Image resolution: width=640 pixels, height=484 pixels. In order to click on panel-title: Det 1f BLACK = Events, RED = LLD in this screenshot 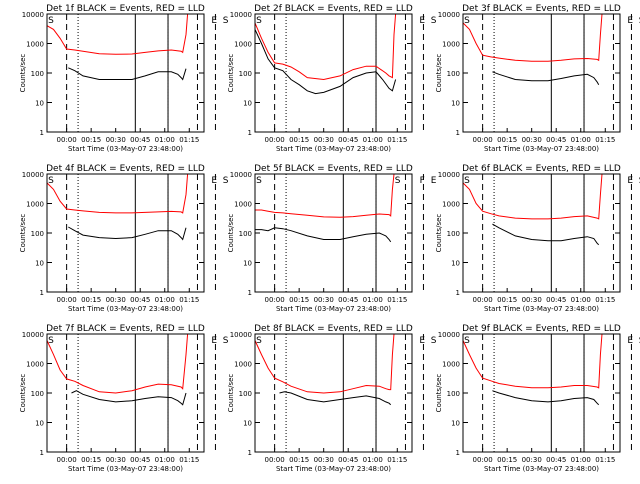, I will do `click(125, 9)`.